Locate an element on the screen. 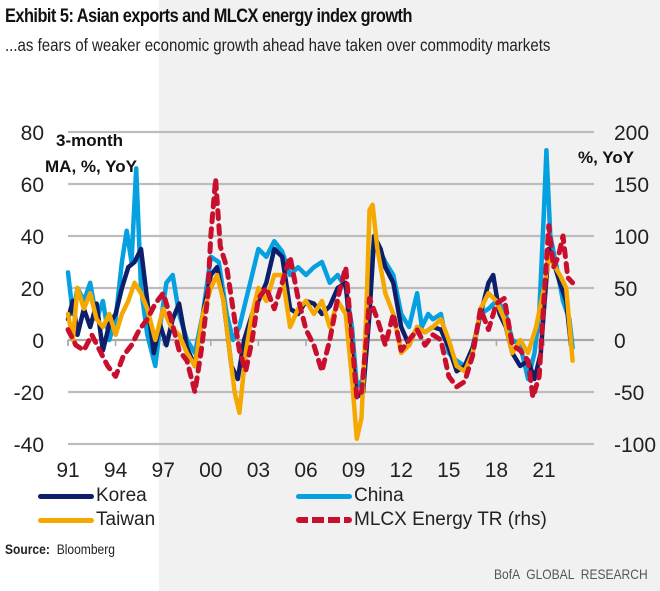 The image size is (660, 591). source-value: Bloomberg is located at coordinates (85, 549).